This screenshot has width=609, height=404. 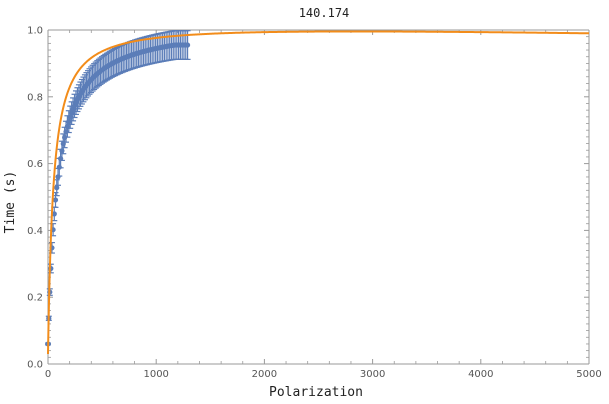 What do you see at coordinates (324, 13) in the screenshot?
I see `chart-title: 140.174` at bounding box center [324, 13].